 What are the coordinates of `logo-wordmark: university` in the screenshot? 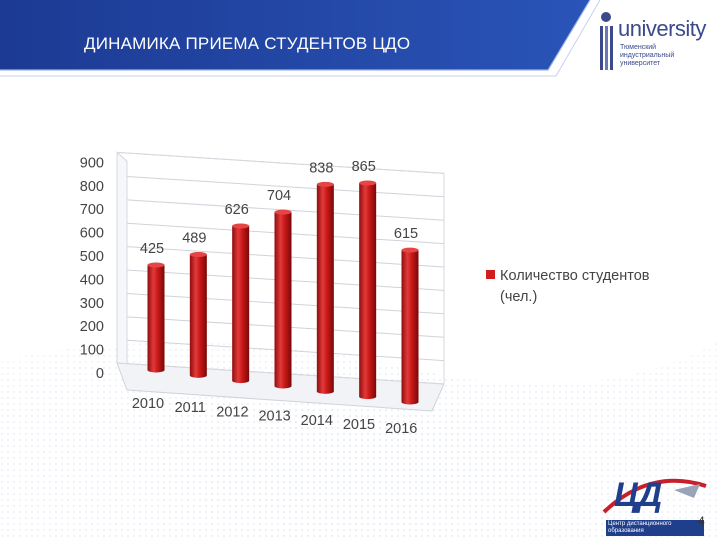 It's located at (662, 28).